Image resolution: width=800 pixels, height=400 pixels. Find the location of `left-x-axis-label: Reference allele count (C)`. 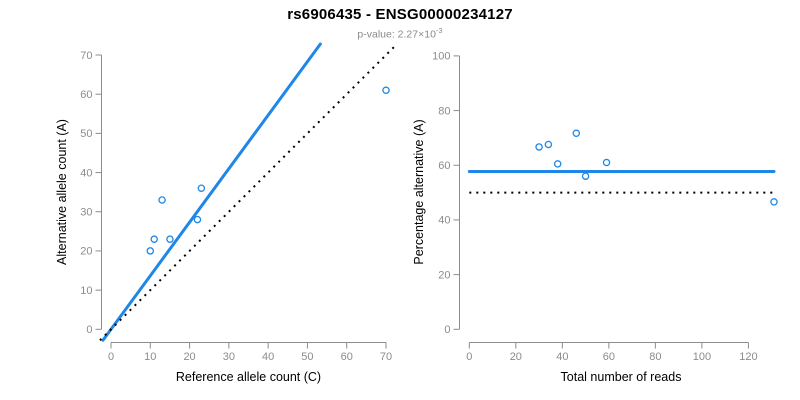

left-x-axis-label: Reference allele count (C) is located at coordinates (248, 377).